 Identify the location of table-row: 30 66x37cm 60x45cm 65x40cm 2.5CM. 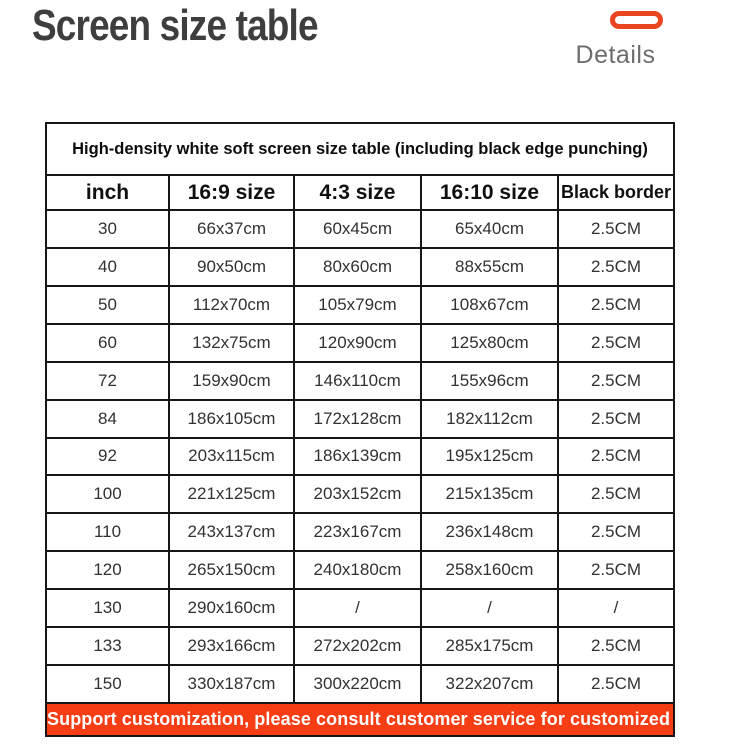
(360, 229).